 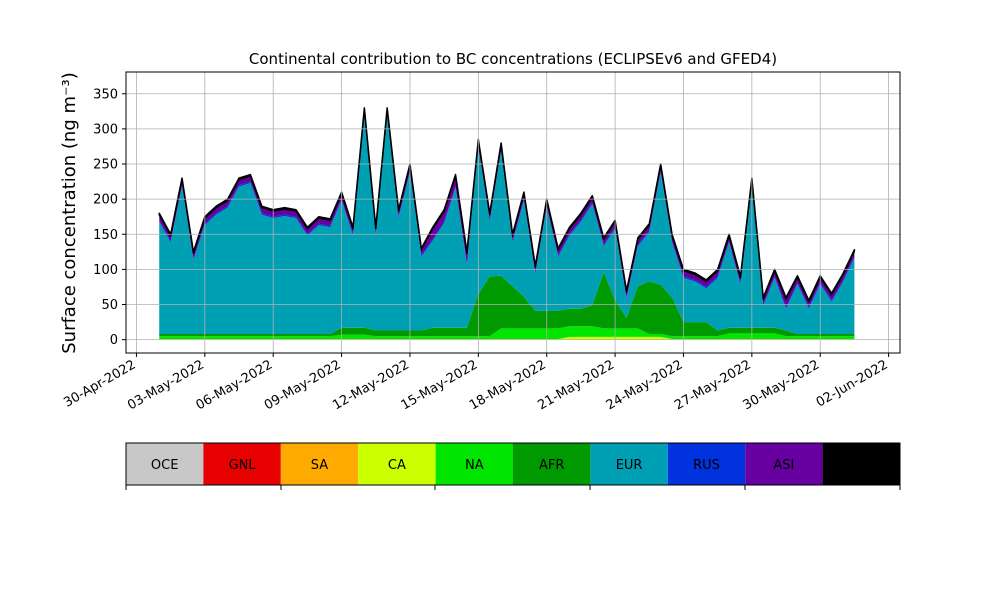 I want to click on legend-label: RUS, so click(x=706, y=465).